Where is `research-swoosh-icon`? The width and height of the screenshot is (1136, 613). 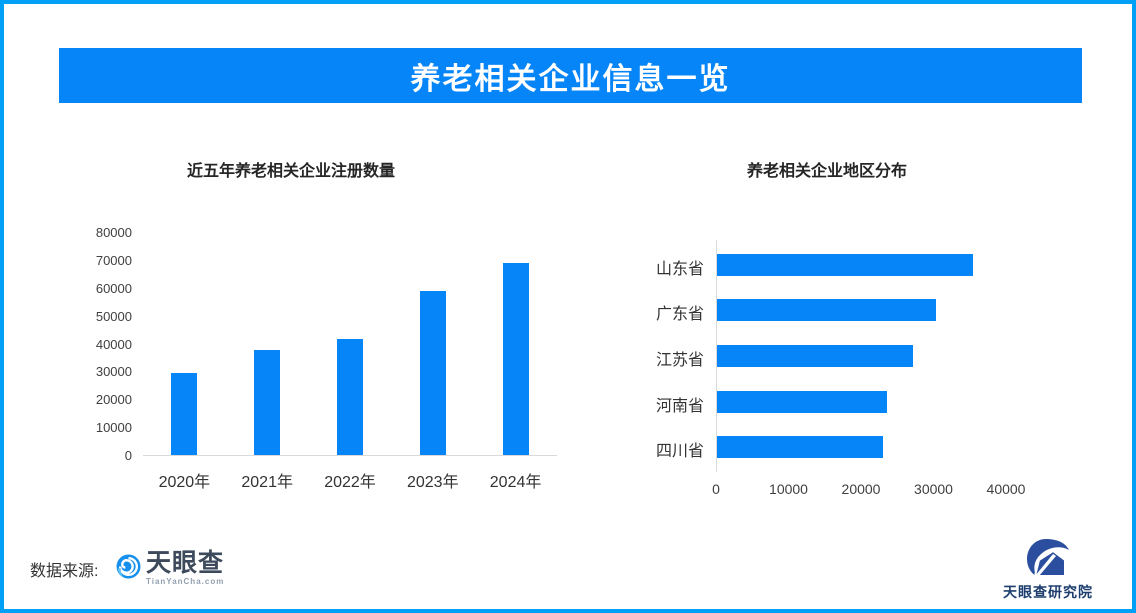 research-swoosh-icon is located at coordinates (1048, 558).